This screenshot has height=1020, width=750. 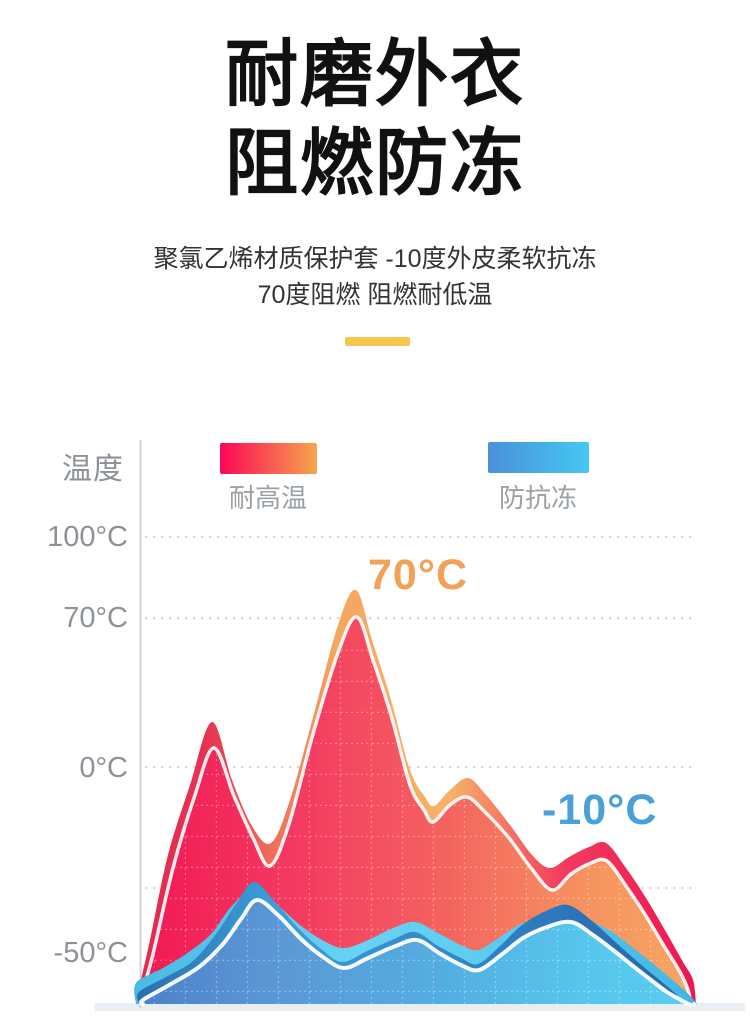 What do you see at coordinates (418, 575) in the screenshot?
I see `annotation-hot-70c: 70°C` at bounding box center [418, 575].